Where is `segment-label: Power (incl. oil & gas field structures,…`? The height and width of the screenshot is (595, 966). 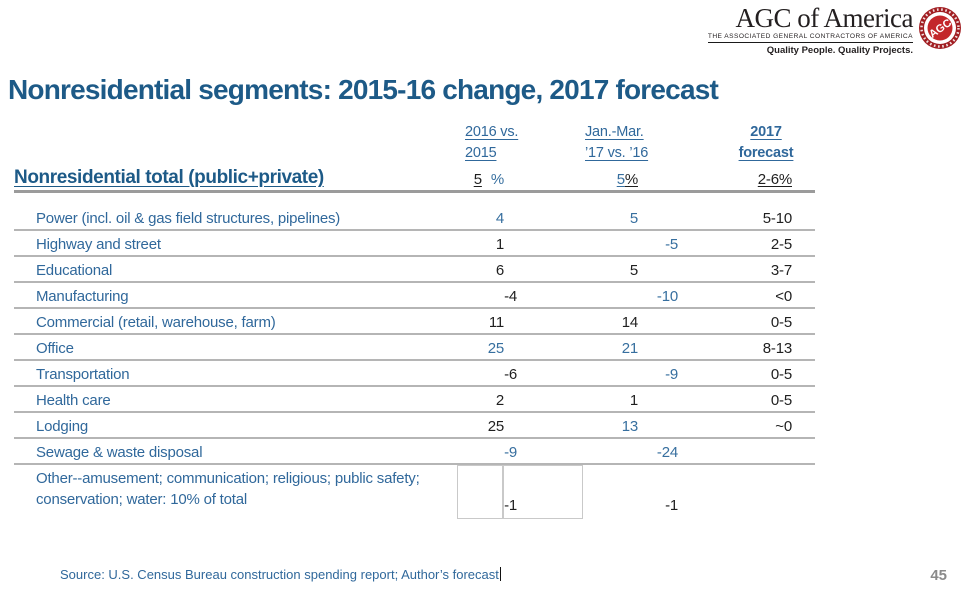
segment-label: Power (incl. oil & gas field structures,… is located at coordinates (188, 218).